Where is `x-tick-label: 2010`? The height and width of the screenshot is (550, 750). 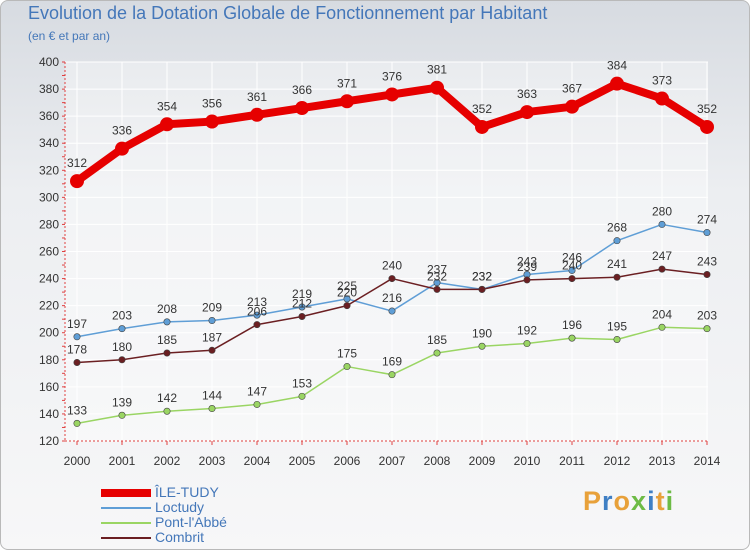
x-tick-label: 2010 is located at coordinates (527, 461).